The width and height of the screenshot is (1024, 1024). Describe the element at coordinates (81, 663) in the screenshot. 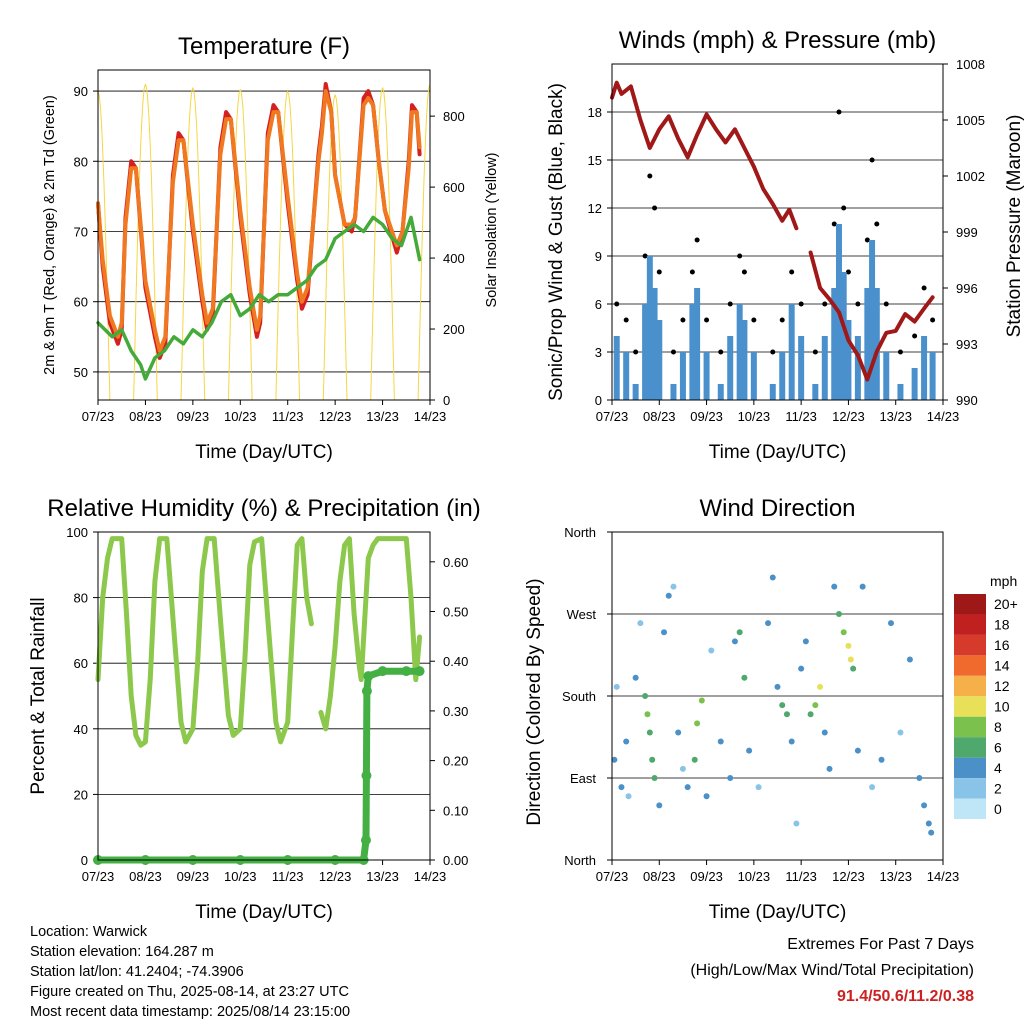

I see `y-tick-label: 60` at that location.